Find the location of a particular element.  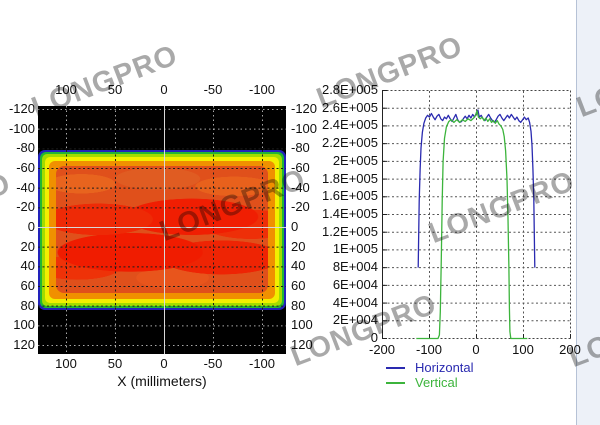

legend-row: Horizontal is located at coordinates (428, 367).